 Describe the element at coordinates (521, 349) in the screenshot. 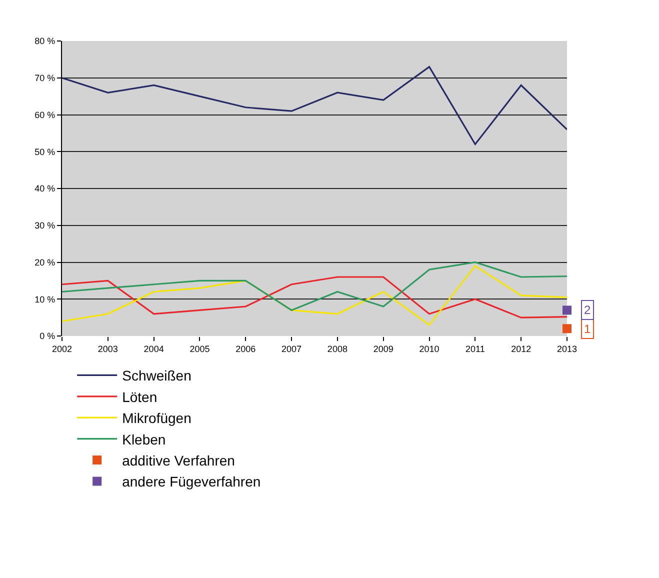

I see `x-tick-label: 2012` at that location.